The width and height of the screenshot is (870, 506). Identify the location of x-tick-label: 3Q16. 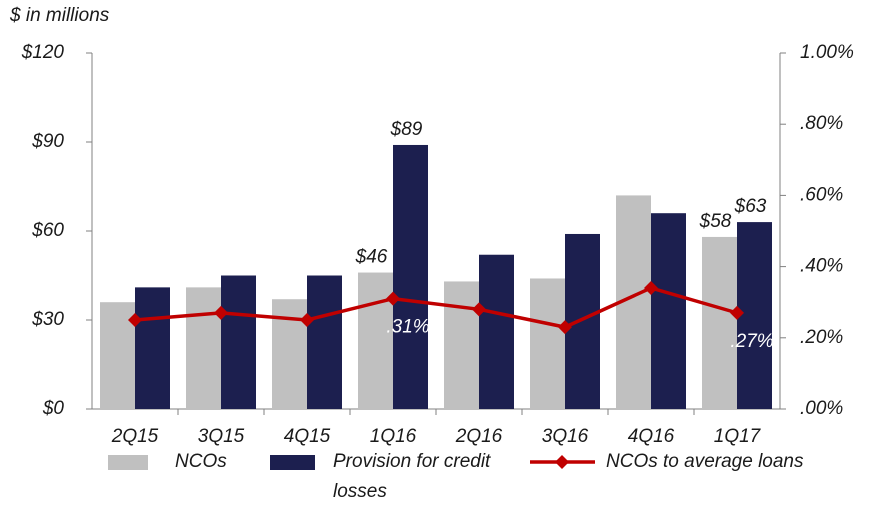
(565, 436).